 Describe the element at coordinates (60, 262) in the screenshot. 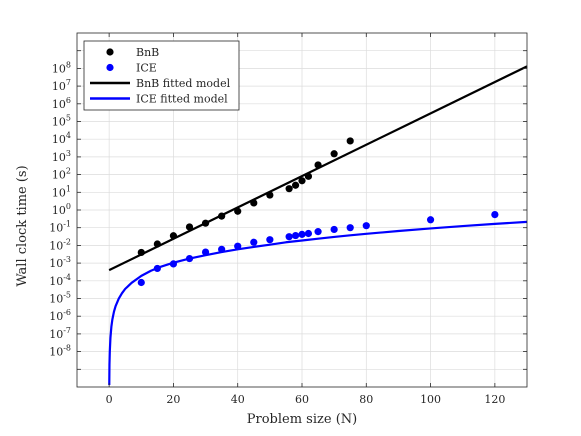

I see `y-tick-label: 10⁻³` at that location.